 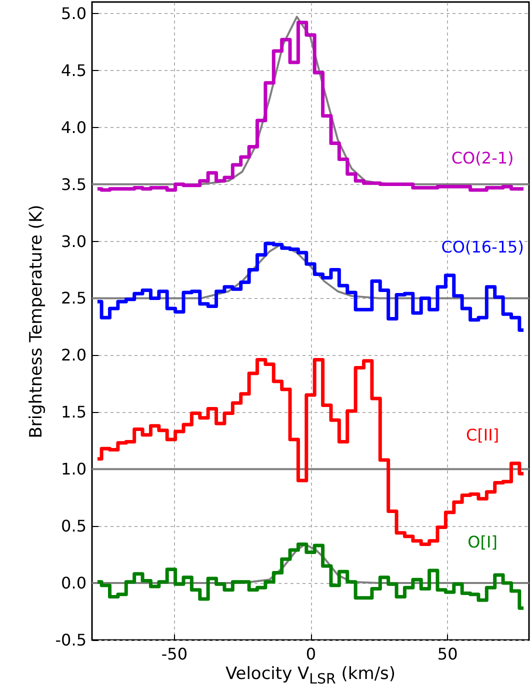 What do you see at coordinates (73, 583) in the screenshot?
I see `y-tick-label: 0.0` at bounding box center [73, 583].